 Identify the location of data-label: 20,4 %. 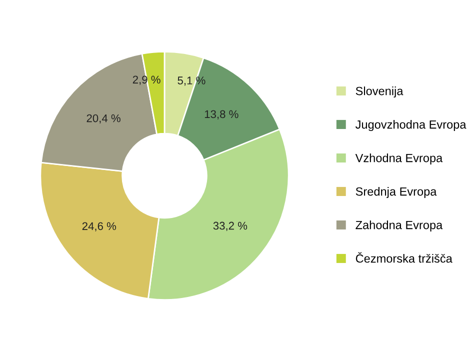
(103, 119).